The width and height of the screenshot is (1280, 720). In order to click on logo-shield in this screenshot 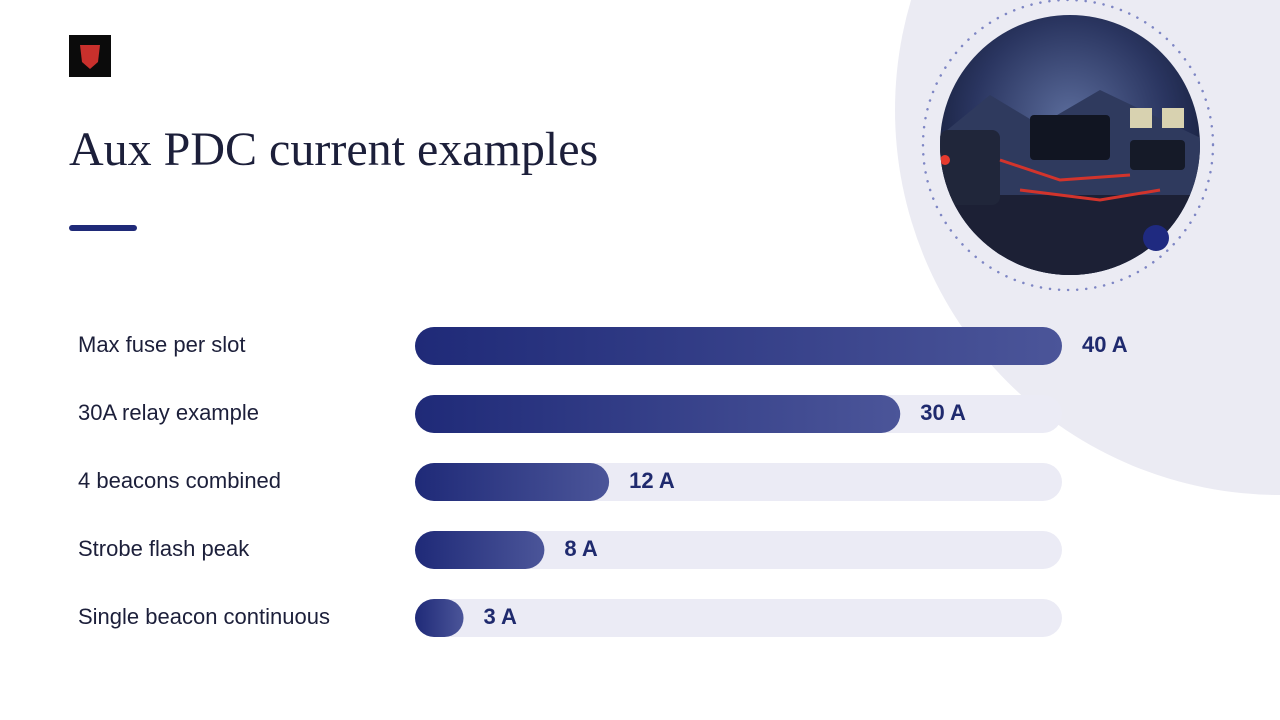, I will do `click(90, 57)`.